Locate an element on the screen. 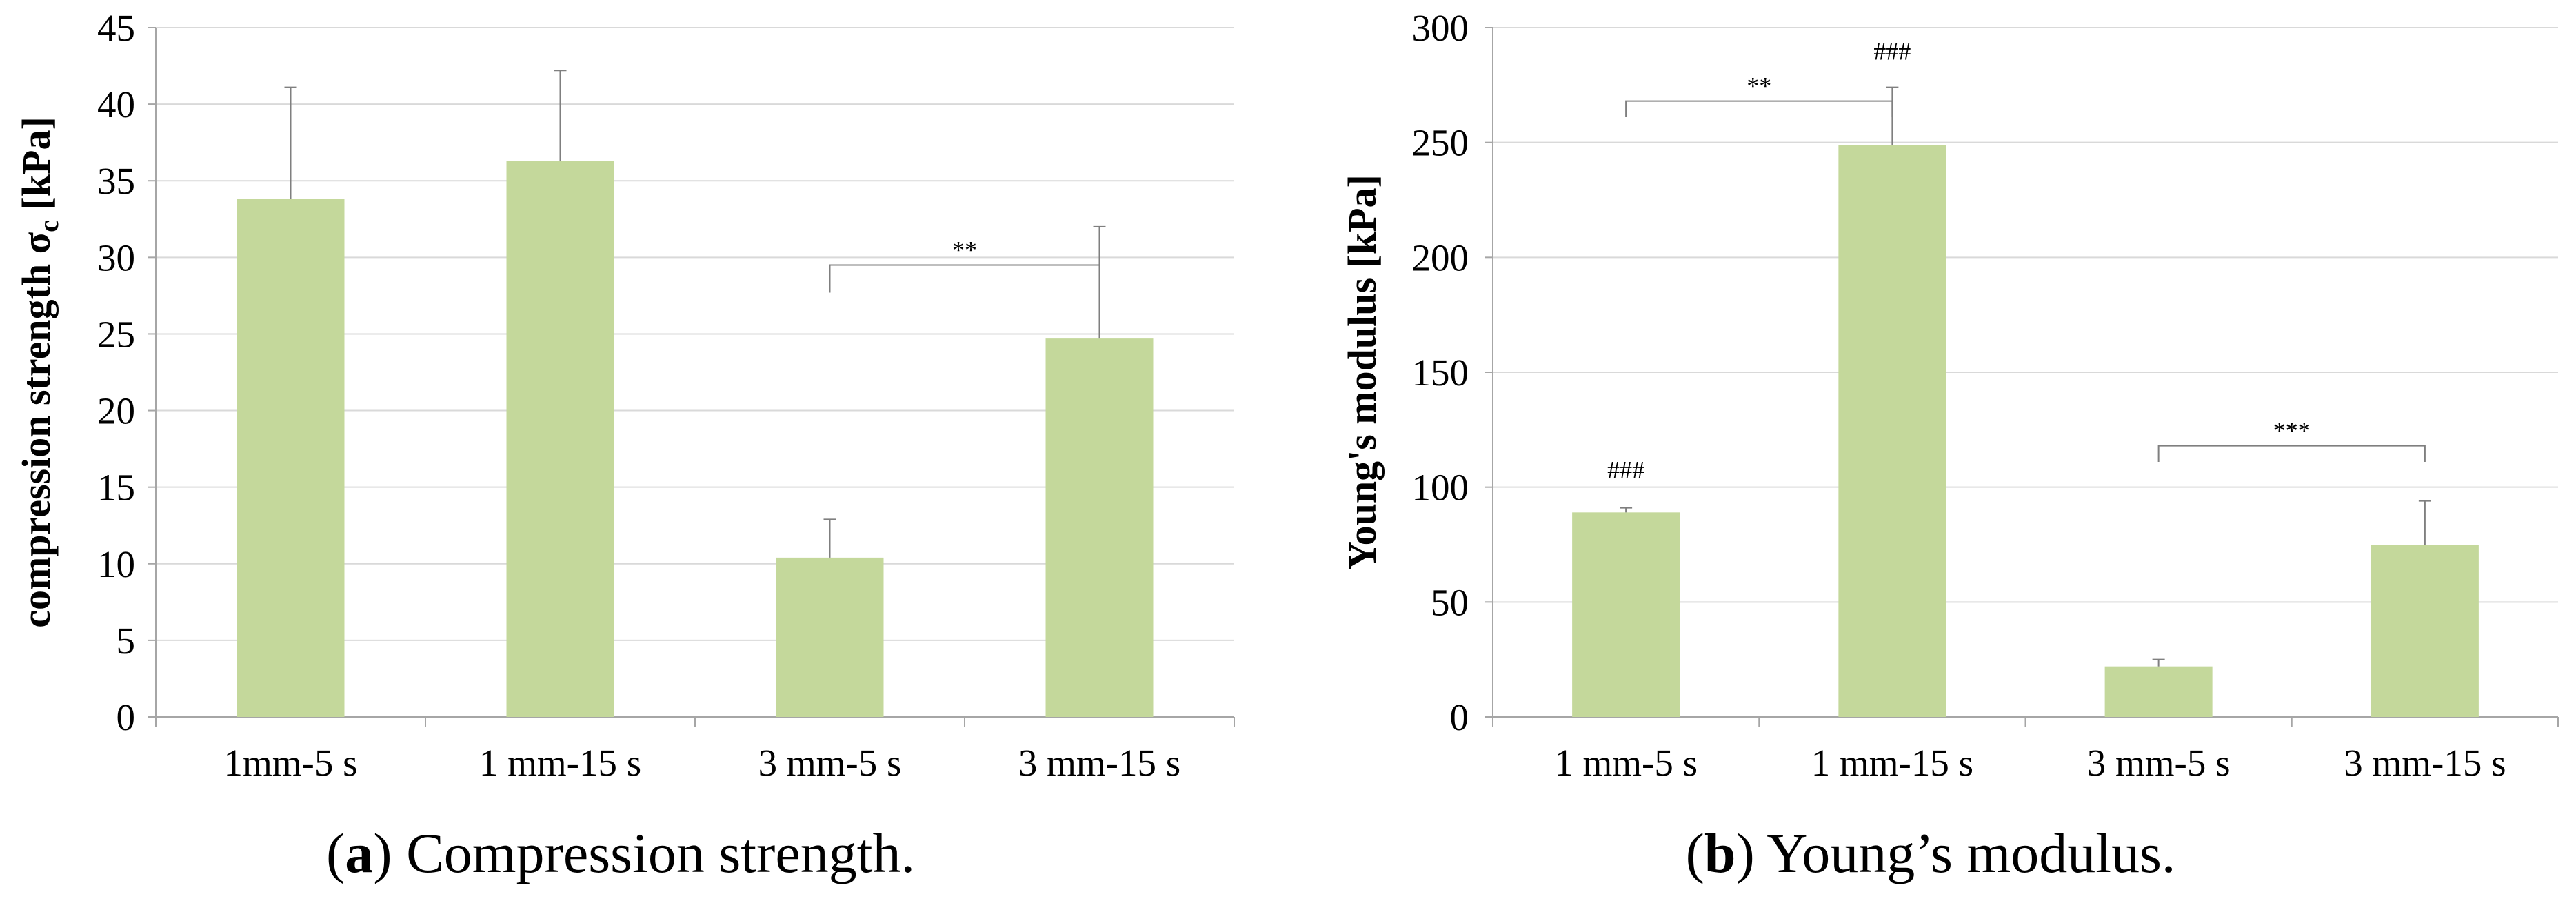  y-tick-label: 150 is located at coordinates (1440, 373).